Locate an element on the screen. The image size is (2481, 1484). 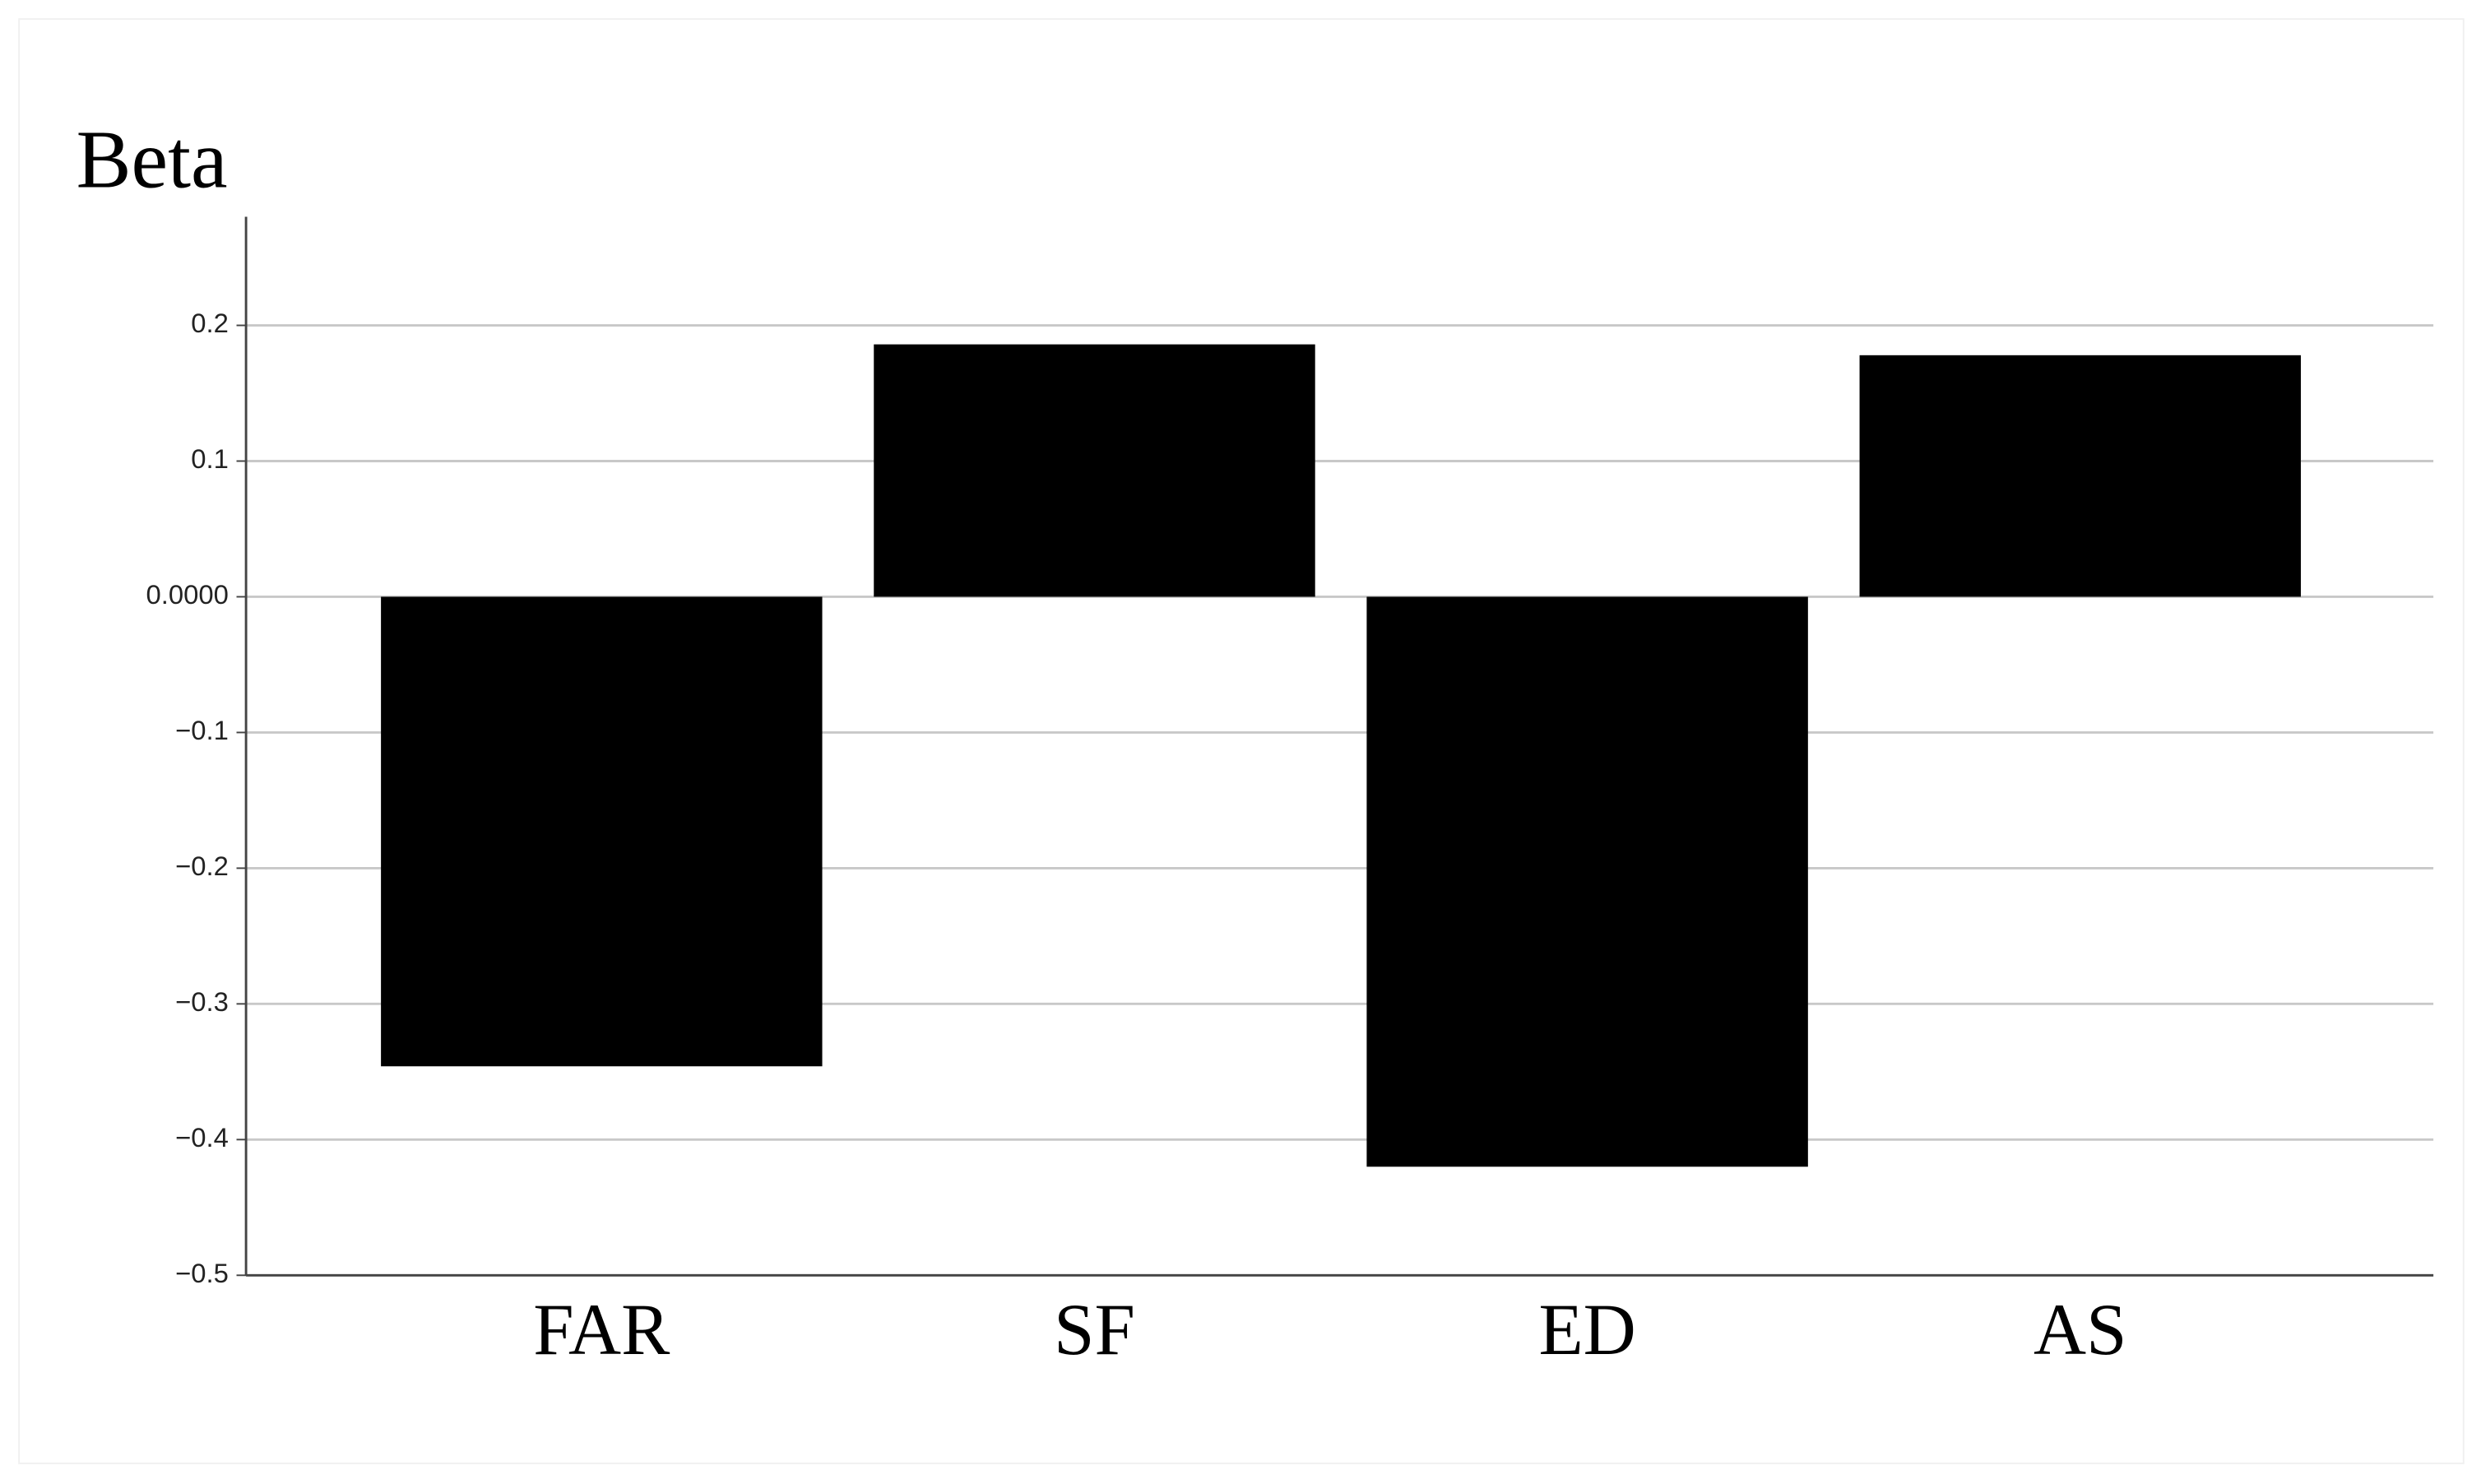
y-tick-label: −0.4 is located at coordinates (202, 1137).